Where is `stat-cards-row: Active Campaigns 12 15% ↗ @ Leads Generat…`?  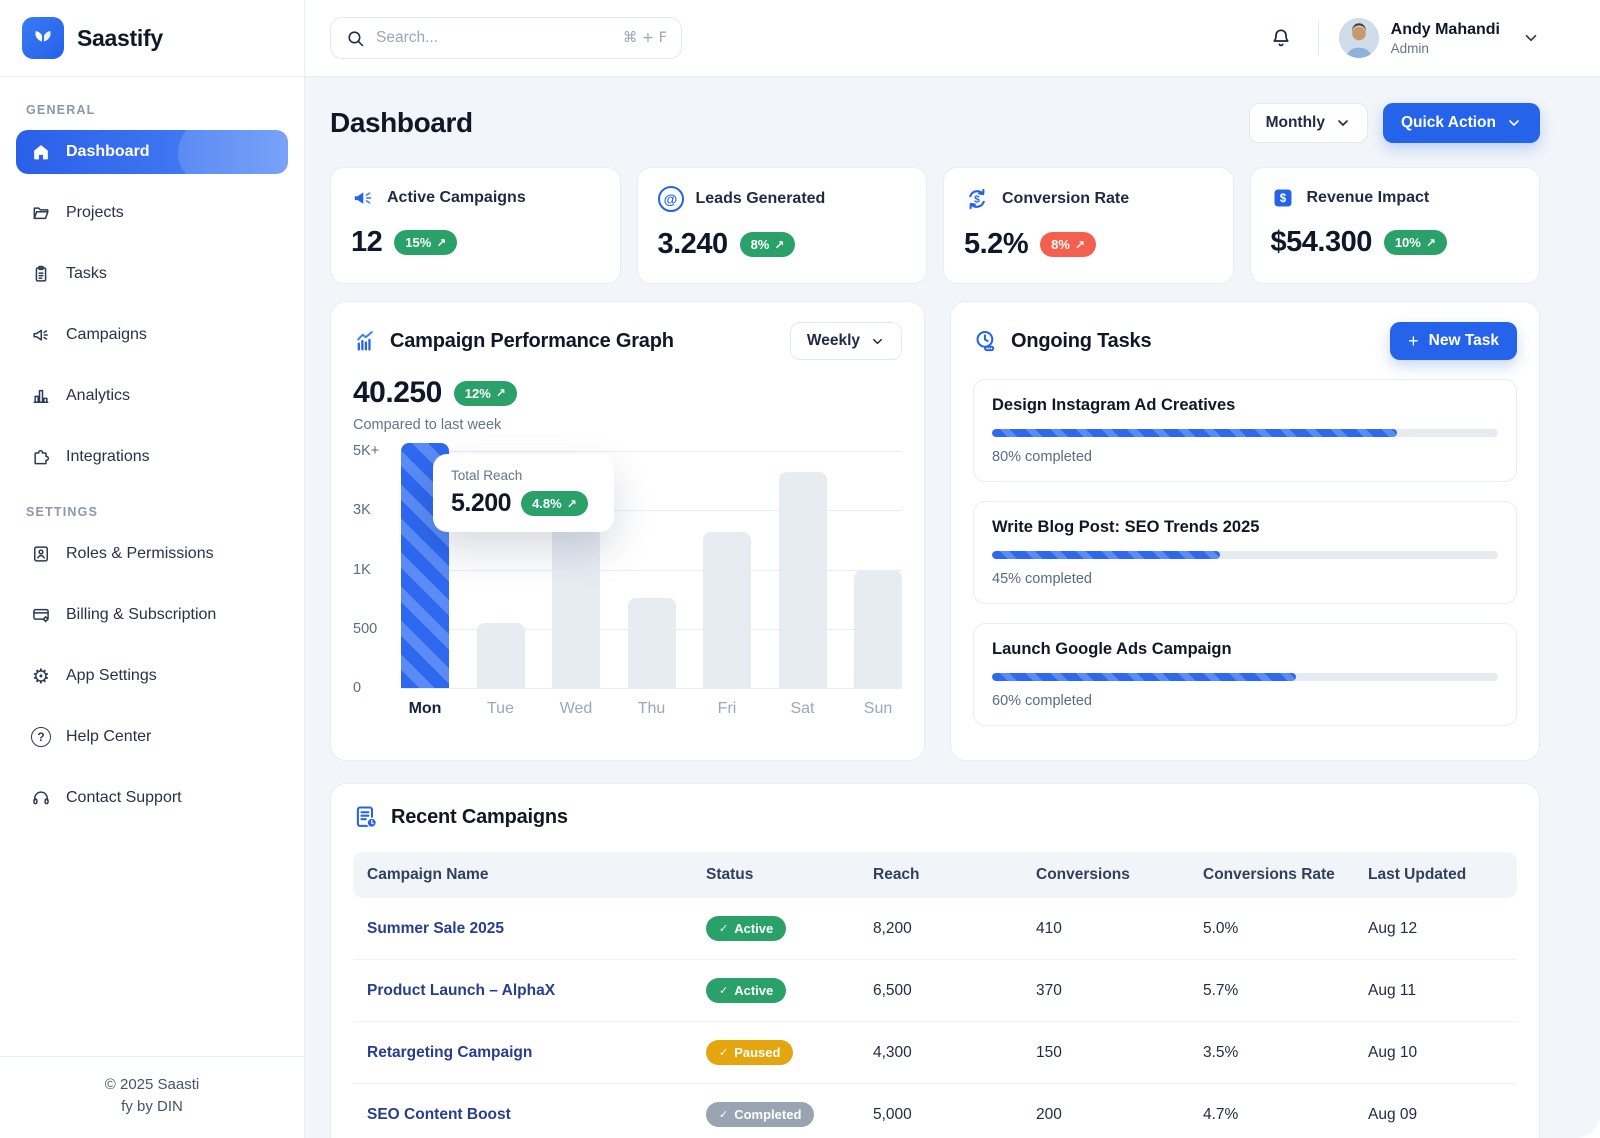 stat-cards-row: Active Campaigns 12 15% ↗ @ Leads Generat… is located at coordinates (935, 225).